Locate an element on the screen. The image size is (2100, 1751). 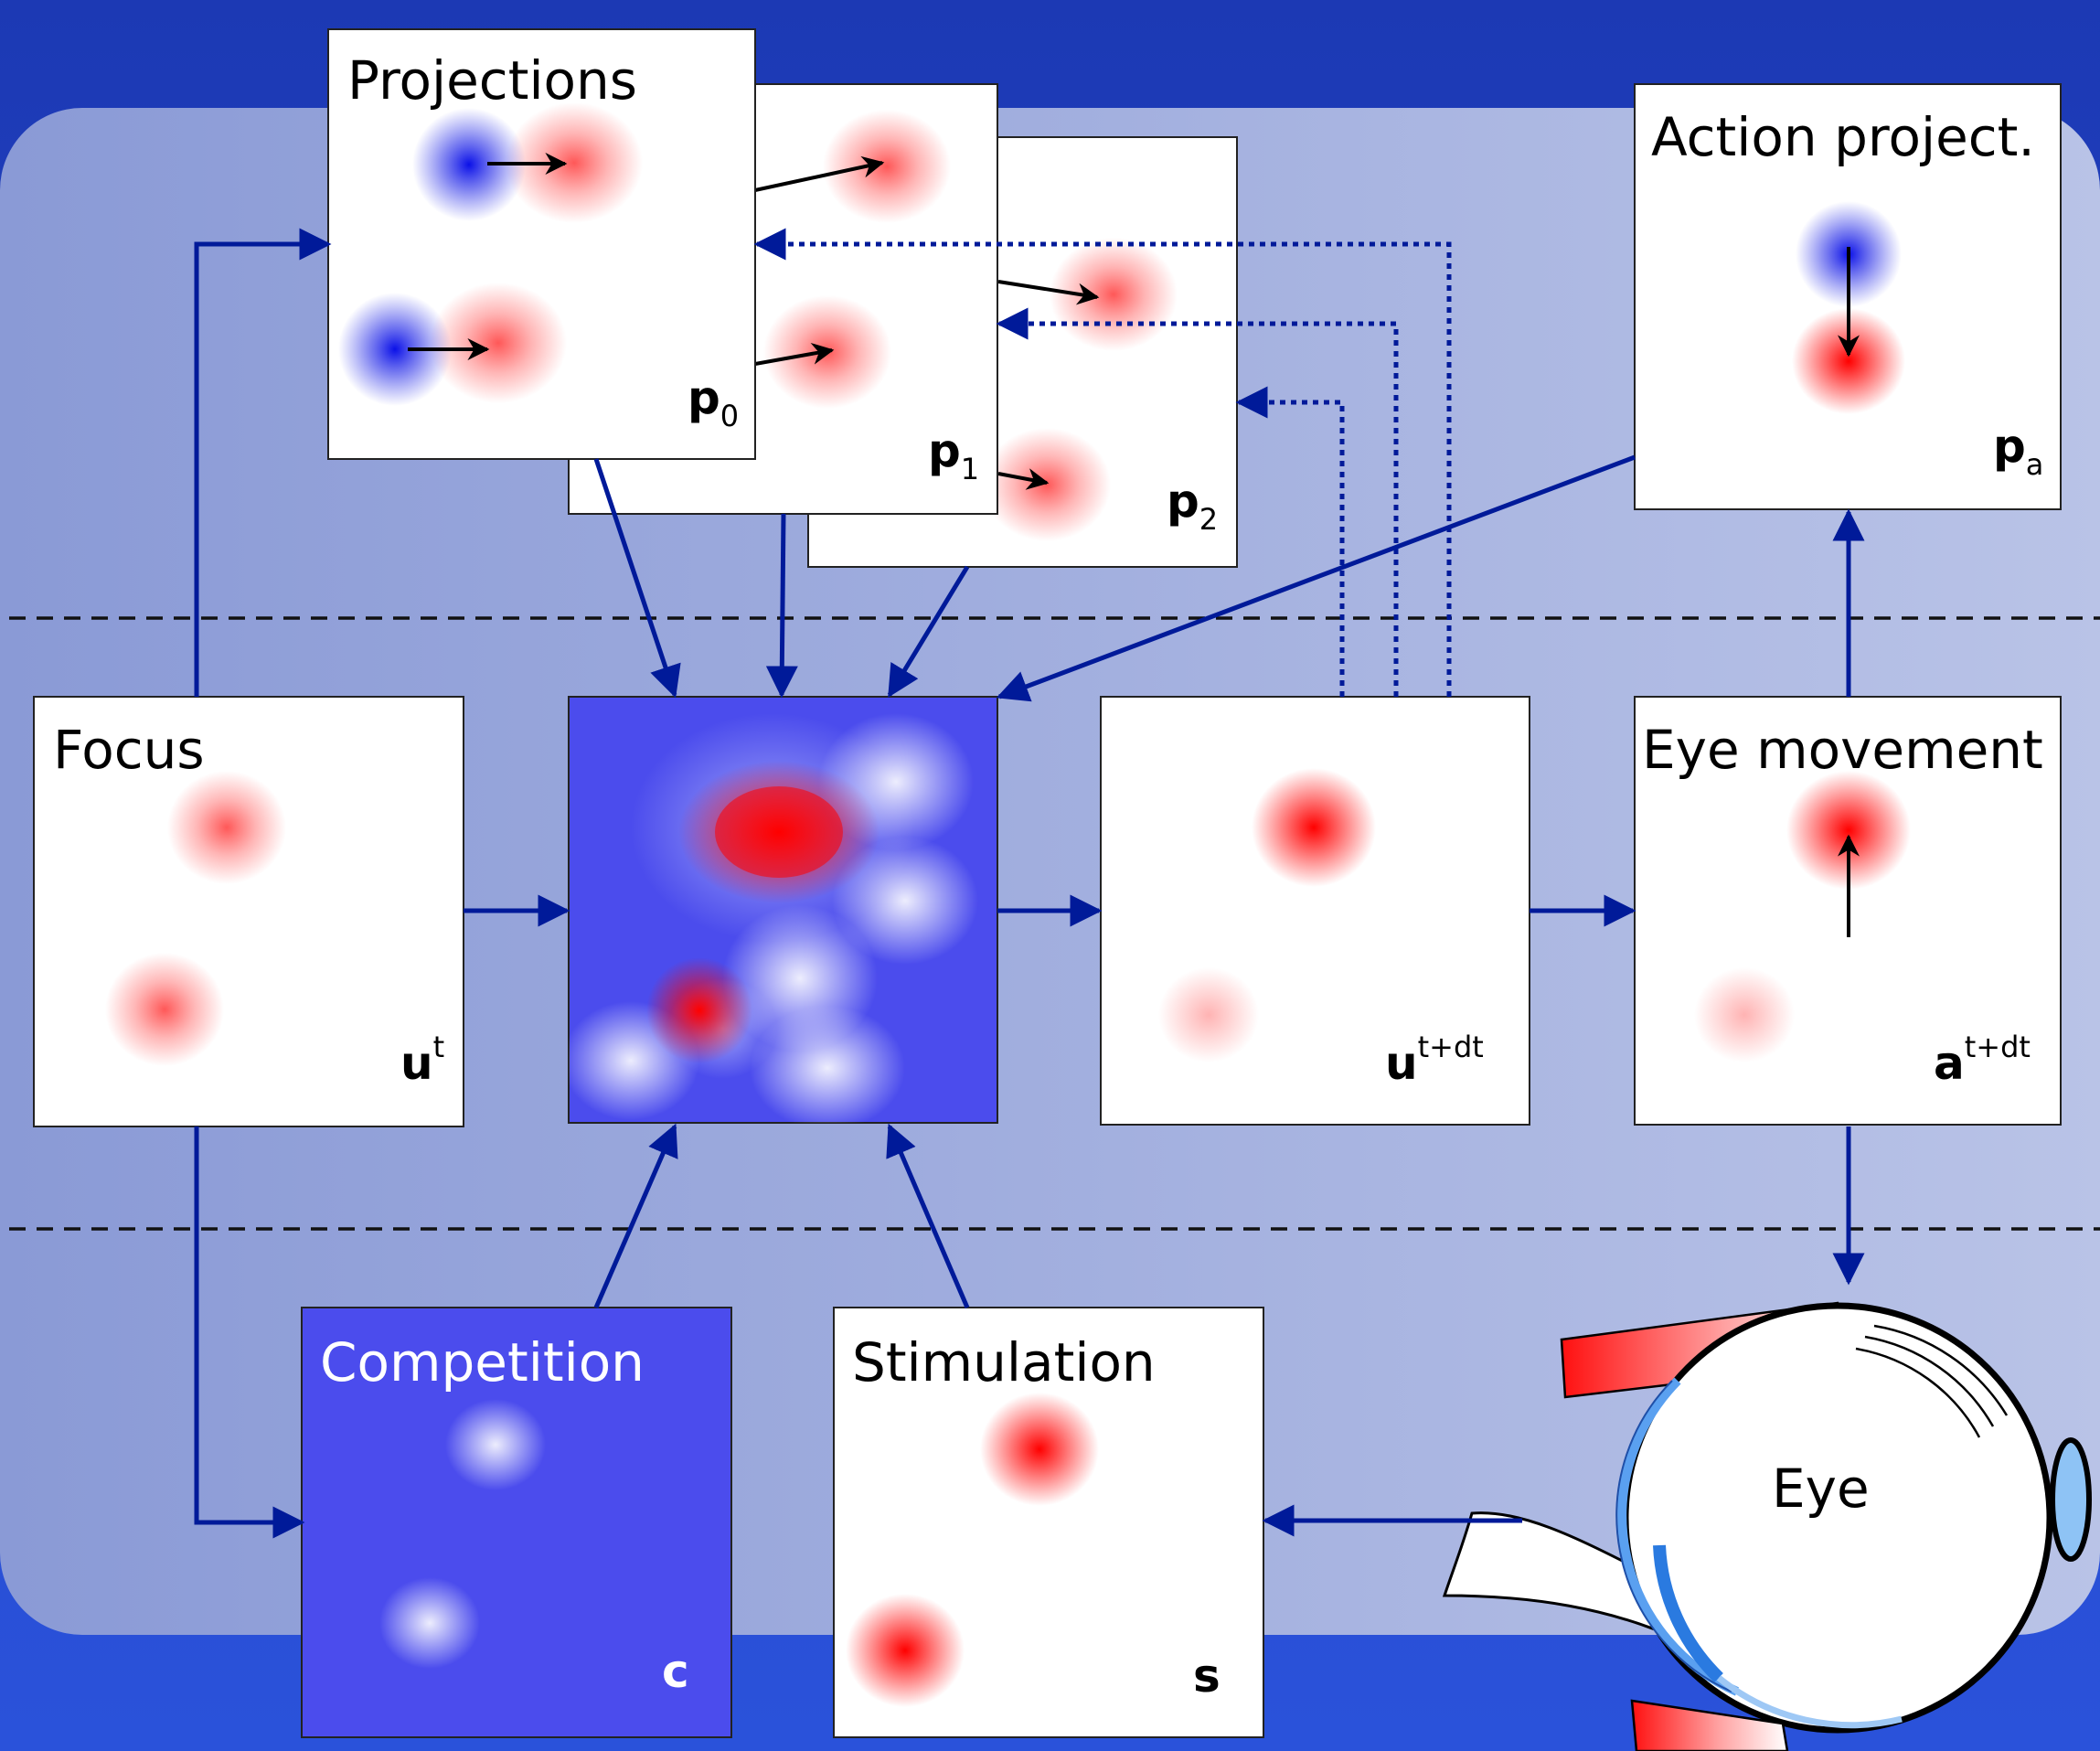
retina is located at coordinates (1678, 1536).